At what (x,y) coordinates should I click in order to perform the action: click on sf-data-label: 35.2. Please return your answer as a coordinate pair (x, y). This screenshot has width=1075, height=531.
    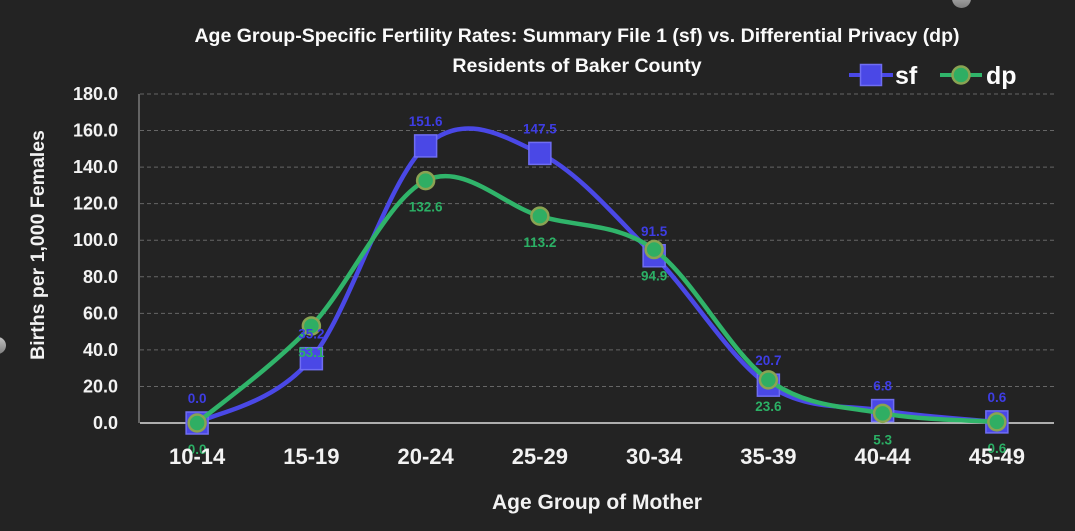
    Looking at the image, I should click on (311, 334).